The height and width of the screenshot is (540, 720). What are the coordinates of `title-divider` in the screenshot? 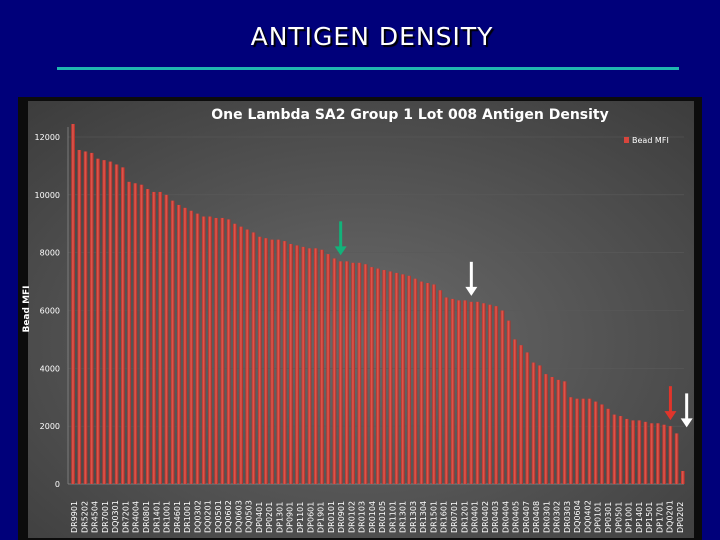 It's located at (368, 68).